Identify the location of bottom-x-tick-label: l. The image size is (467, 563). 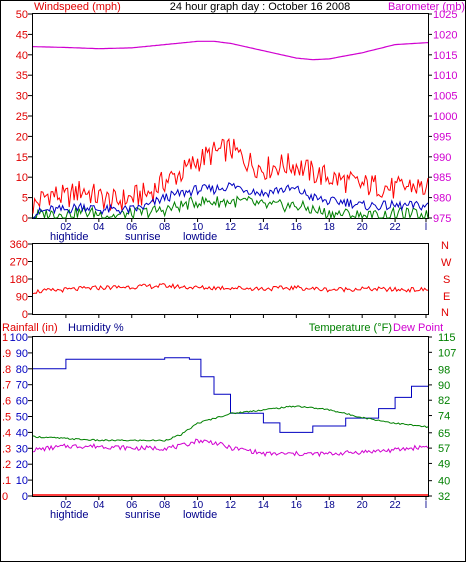
(426, 505).